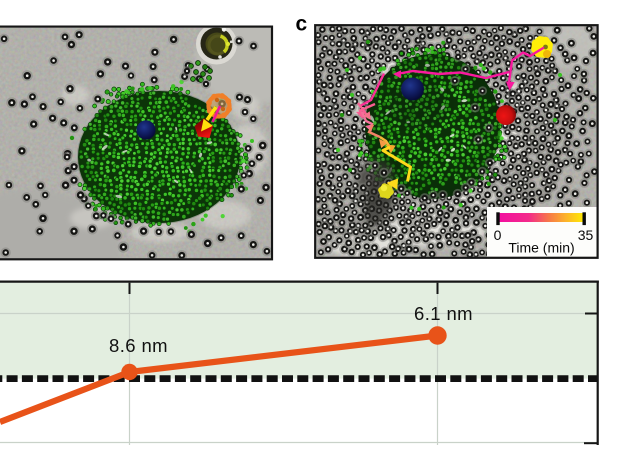  What do you see at coordinates (443, 313) in the screenshot?
I see `svg-text: 6.1 nm` at bounding box center [443, 313].